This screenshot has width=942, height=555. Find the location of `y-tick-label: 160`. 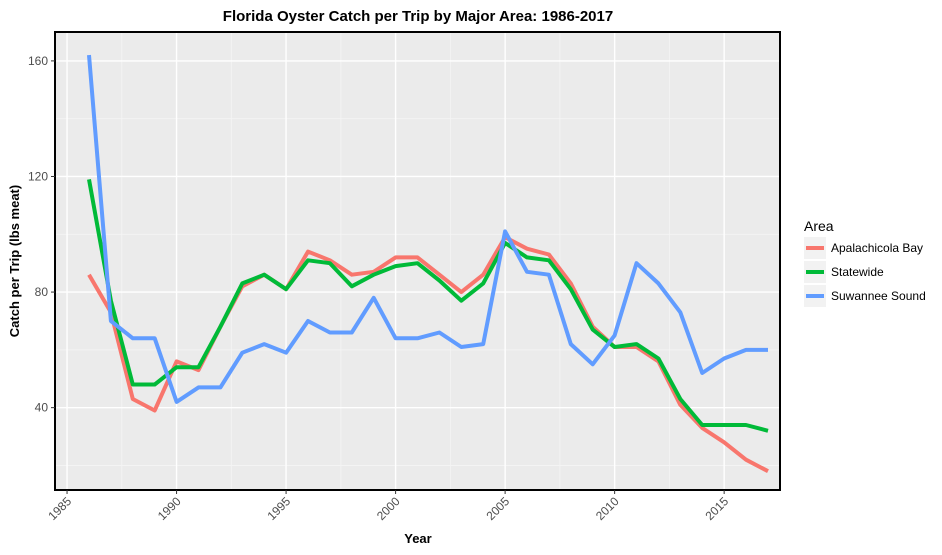

y-tick-label: 160 is located at coordinates (38, 61).